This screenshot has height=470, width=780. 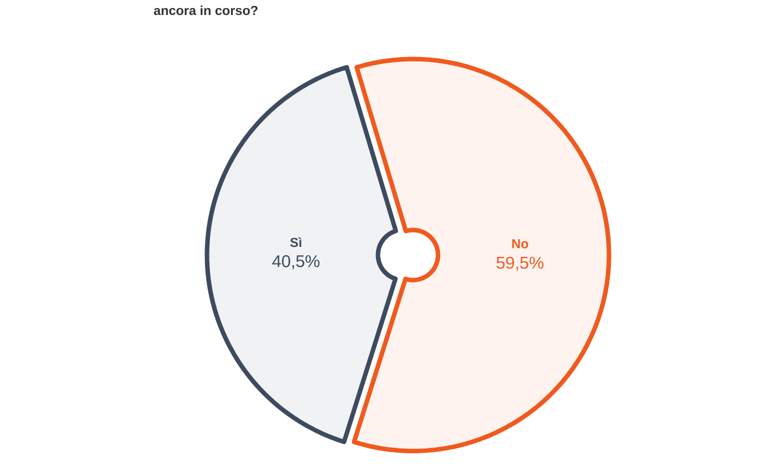 I want to click on slice-label: No, so click(x=520, y=243).